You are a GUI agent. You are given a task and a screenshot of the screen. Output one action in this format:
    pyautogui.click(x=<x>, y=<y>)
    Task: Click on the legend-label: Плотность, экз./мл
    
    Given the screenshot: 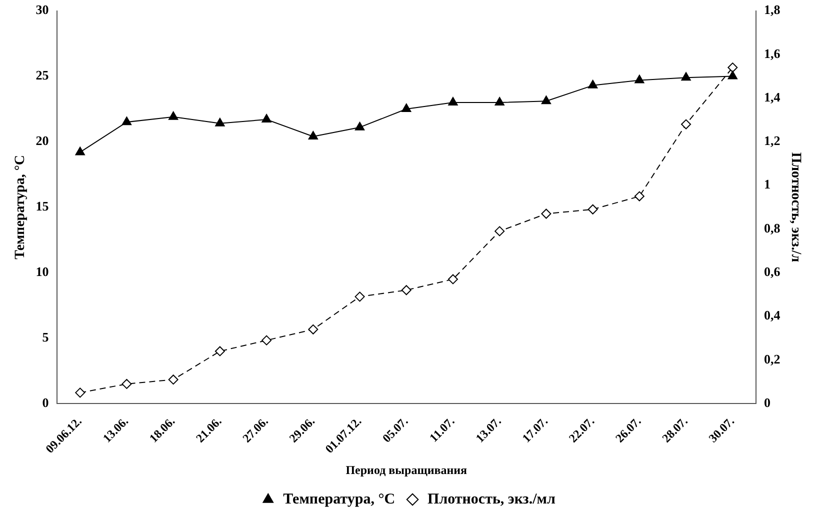 What is the action you would take?
    pyautogui.click(x=492, y=499)
    